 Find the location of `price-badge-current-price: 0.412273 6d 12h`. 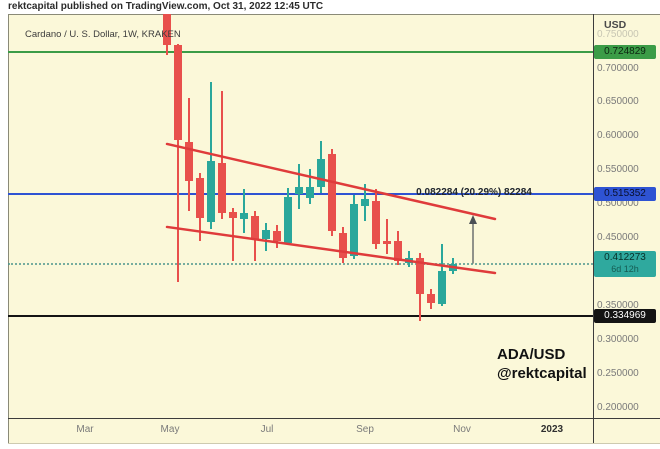

price-badge-current-price: 0.412273 6d 12h is located at coordinates (625, 263).